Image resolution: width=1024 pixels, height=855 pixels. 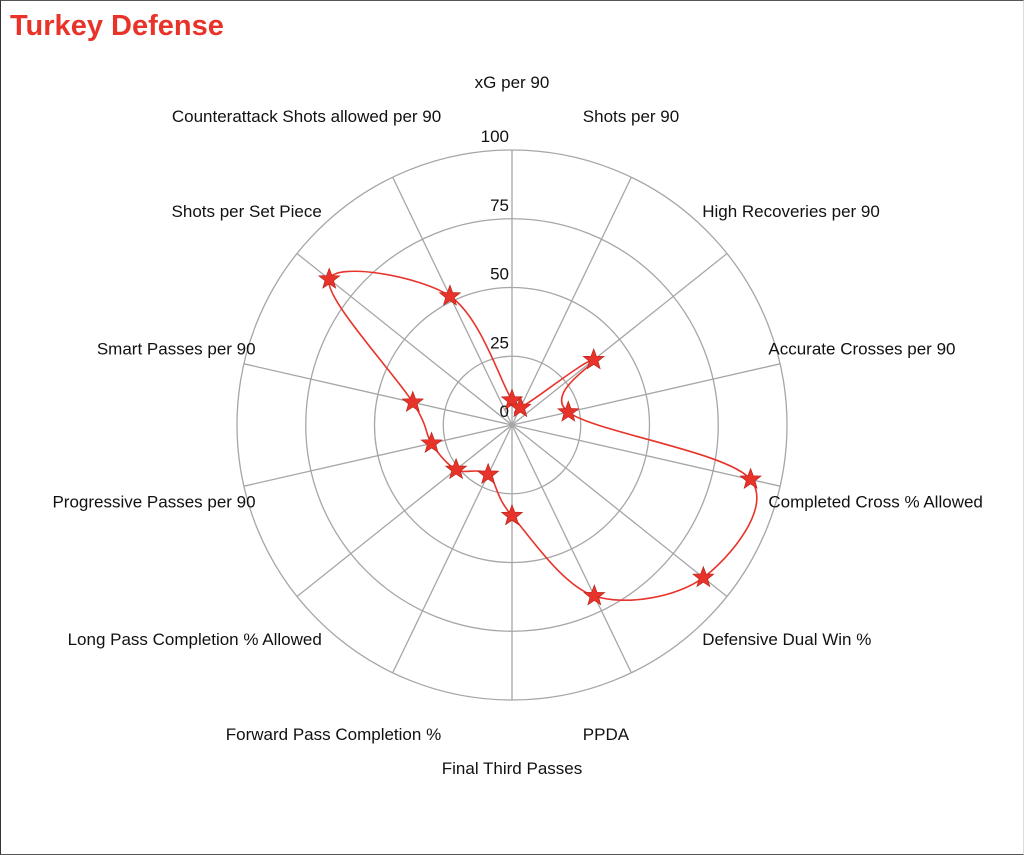 I want to click on axis-label: PPDA, so click(x=606, y=734).